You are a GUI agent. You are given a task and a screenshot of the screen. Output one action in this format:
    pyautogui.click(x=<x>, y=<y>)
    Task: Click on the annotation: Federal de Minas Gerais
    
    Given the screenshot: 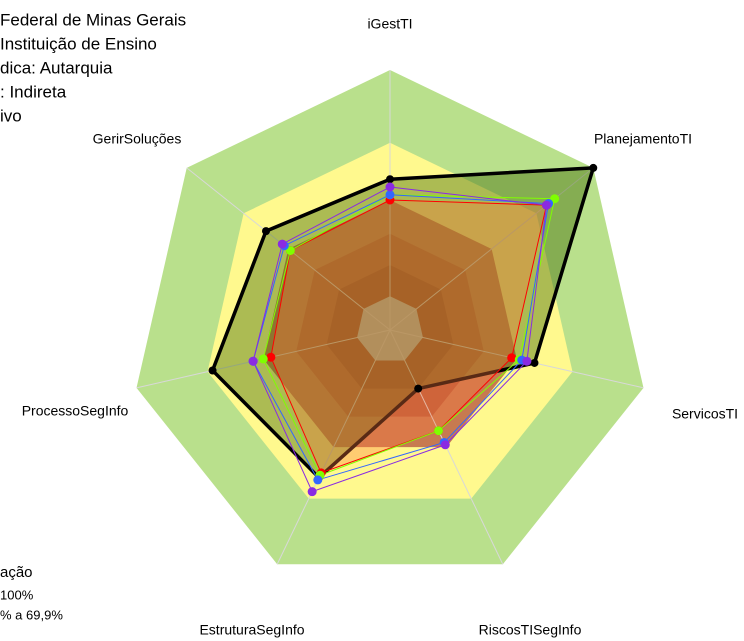 What is the action you would take?
    pyautogui.click(x=93, y=19)
    